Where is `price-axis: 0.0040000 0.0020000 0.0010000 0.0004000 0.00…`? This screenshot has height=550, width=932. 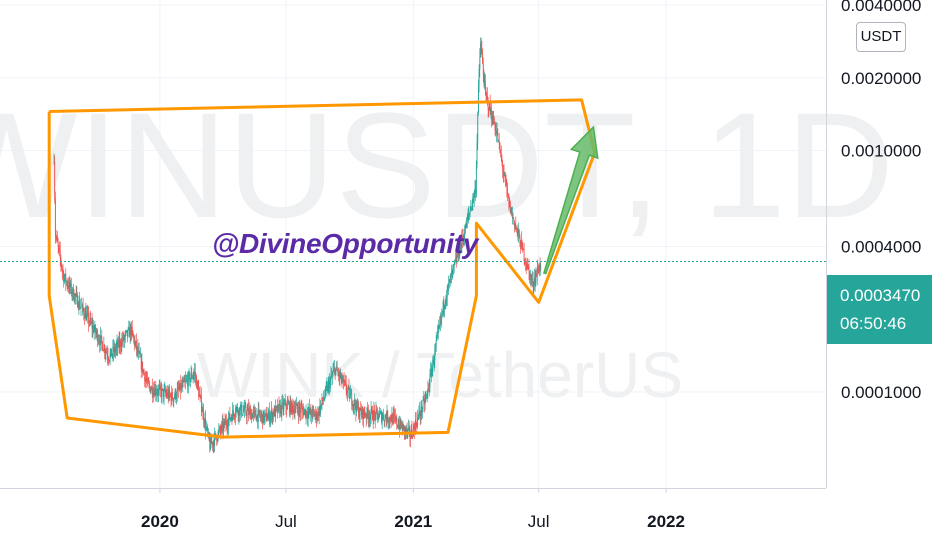
price-axis: 0.0040000 0.0020000 0.0010000 0.0004000 0.00… is located at coordinates (881, 201).